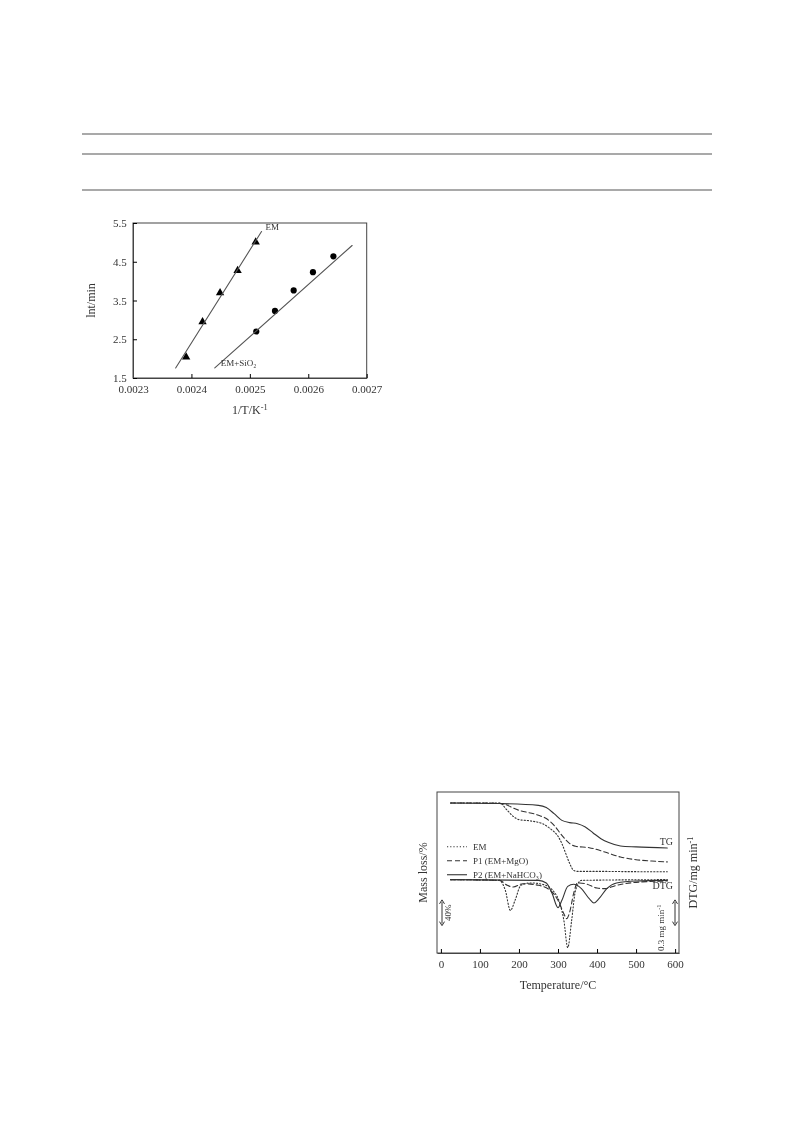 The height and width of the screenshot is (1121, 793). What do you see at coordinates (120, 222) in the screenshot?
I see `y-tick-label: 5.5` at bounding box center [120, 222].